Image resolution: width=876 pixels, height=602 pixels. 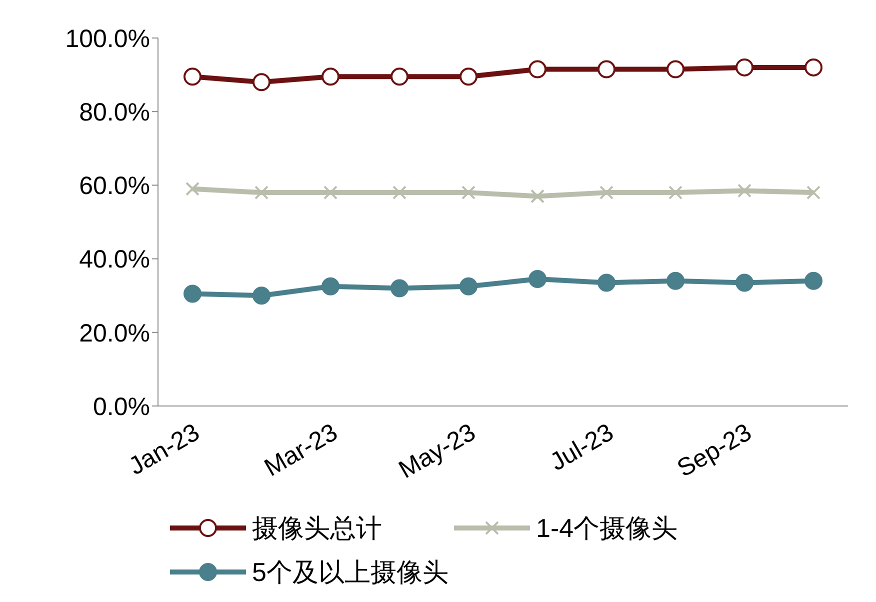 I want to click on y-tick-label: 80.0%, so click(x=114, y=112).